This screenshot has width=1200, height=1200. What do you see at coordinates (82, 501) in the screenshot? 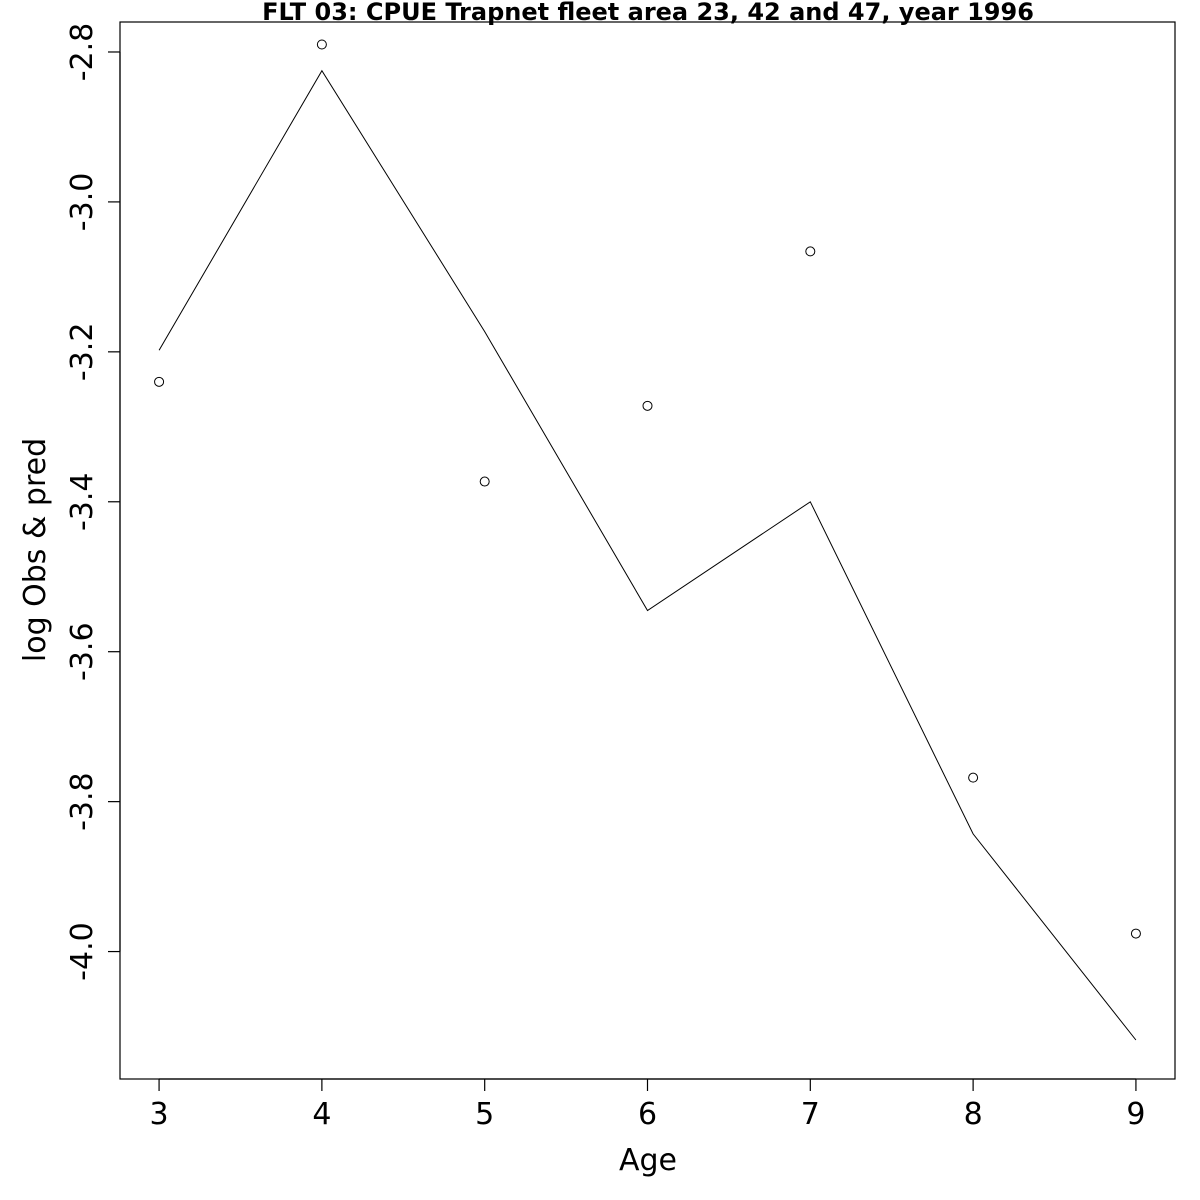
I see `y-tick-label: -3.4` at bounding box center [82, 501].